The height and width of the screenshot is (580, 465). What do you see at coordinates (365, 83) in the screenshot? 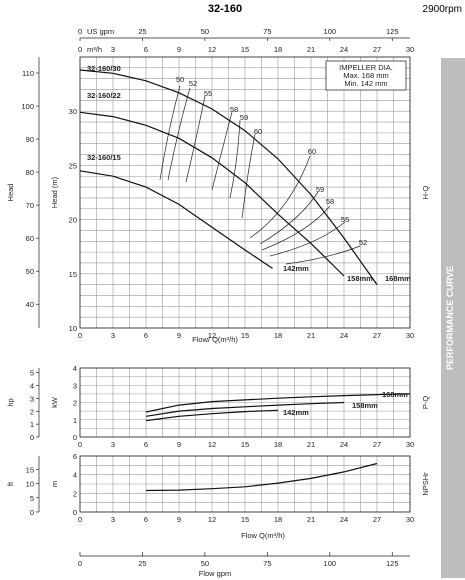
I see `legend-min: Min. 142 mm` at bounding box center [365, 83].